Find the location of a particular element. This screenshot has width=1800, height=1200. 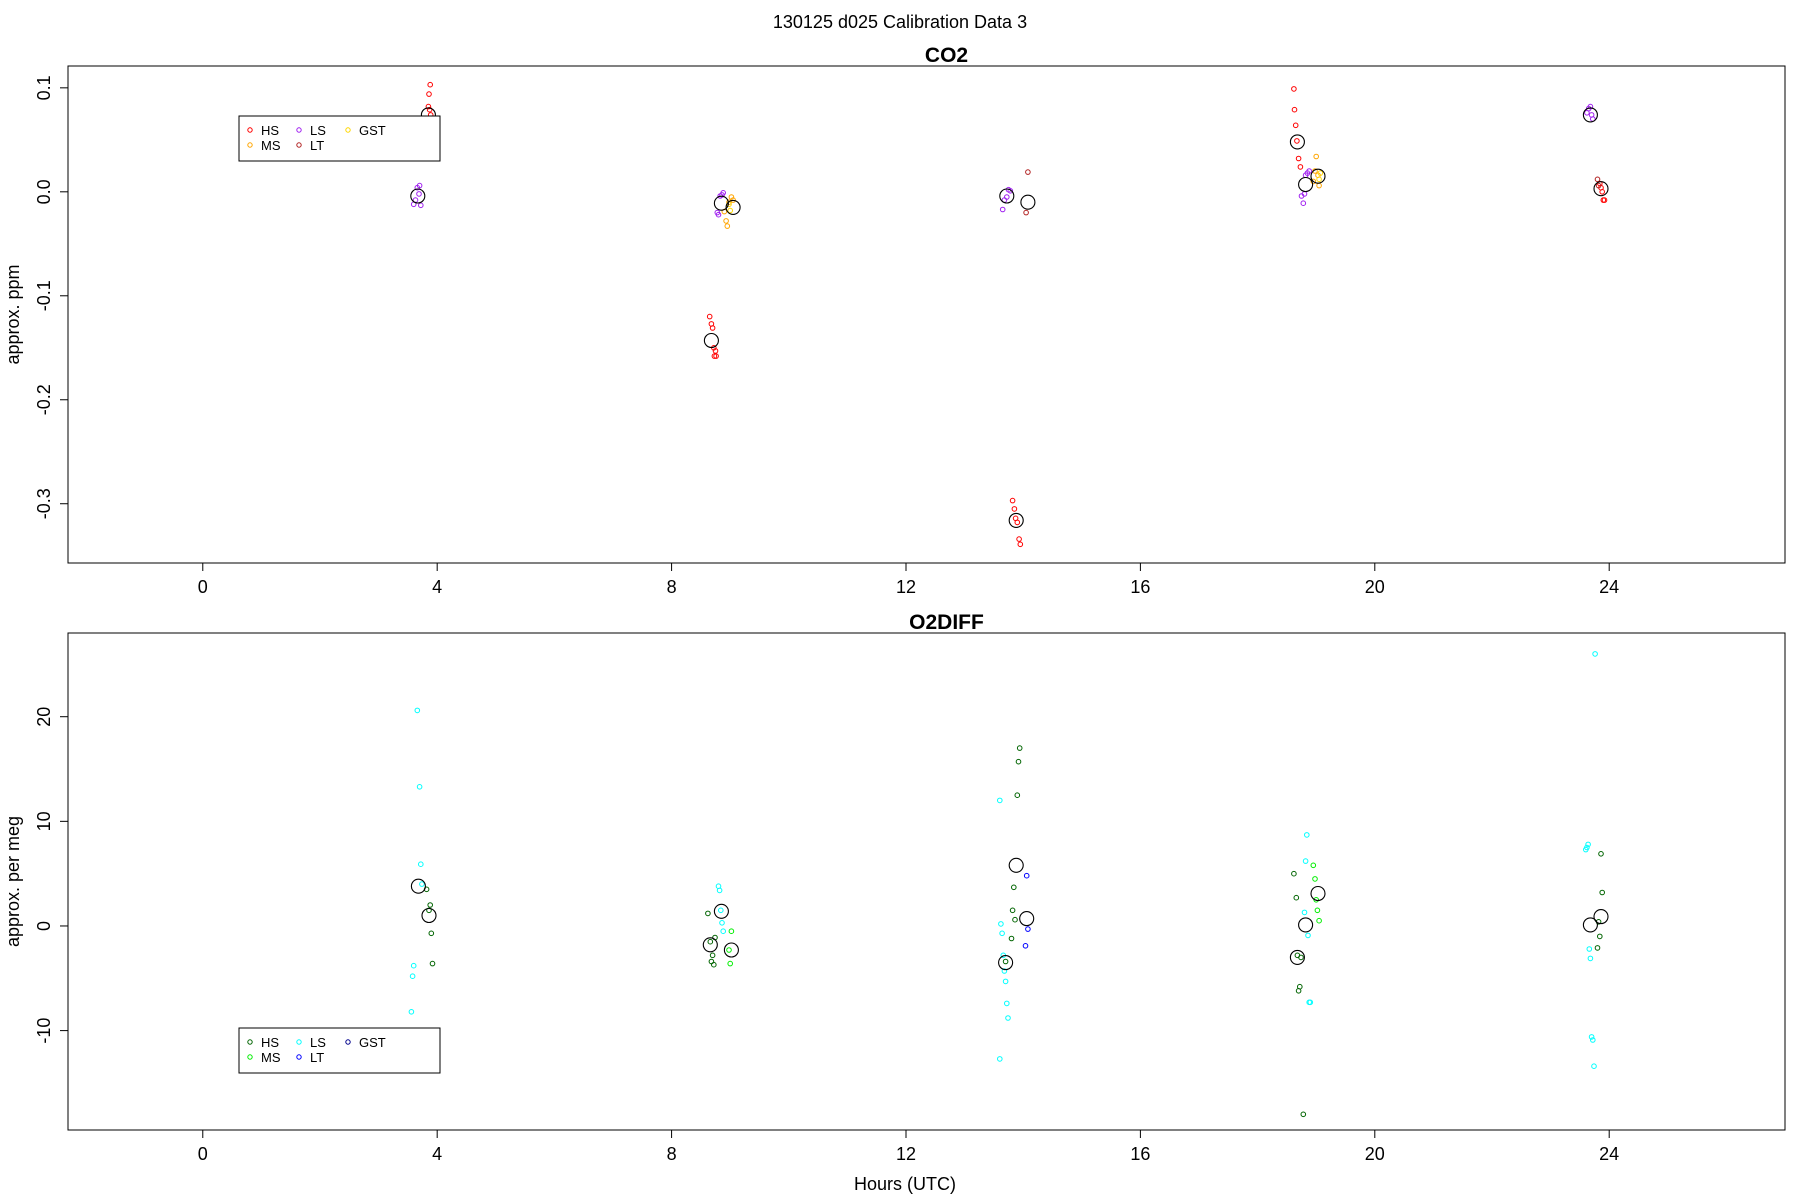

figure-xlabel: Hours (UTC) is located at coordinates (905, 1184).